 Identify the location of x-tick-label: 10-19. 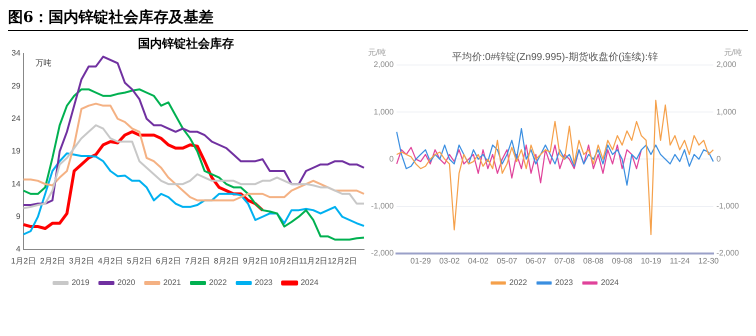
(651, 261).